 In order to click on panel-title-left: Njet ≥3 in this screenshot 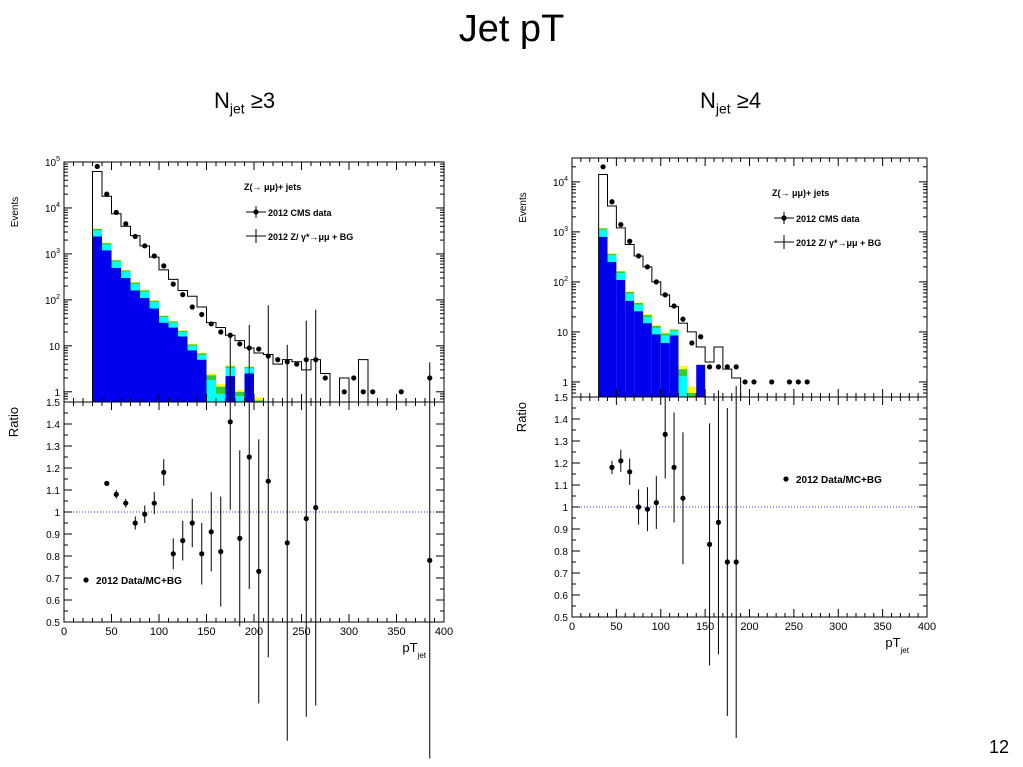, I will do `click(244, 102)`.